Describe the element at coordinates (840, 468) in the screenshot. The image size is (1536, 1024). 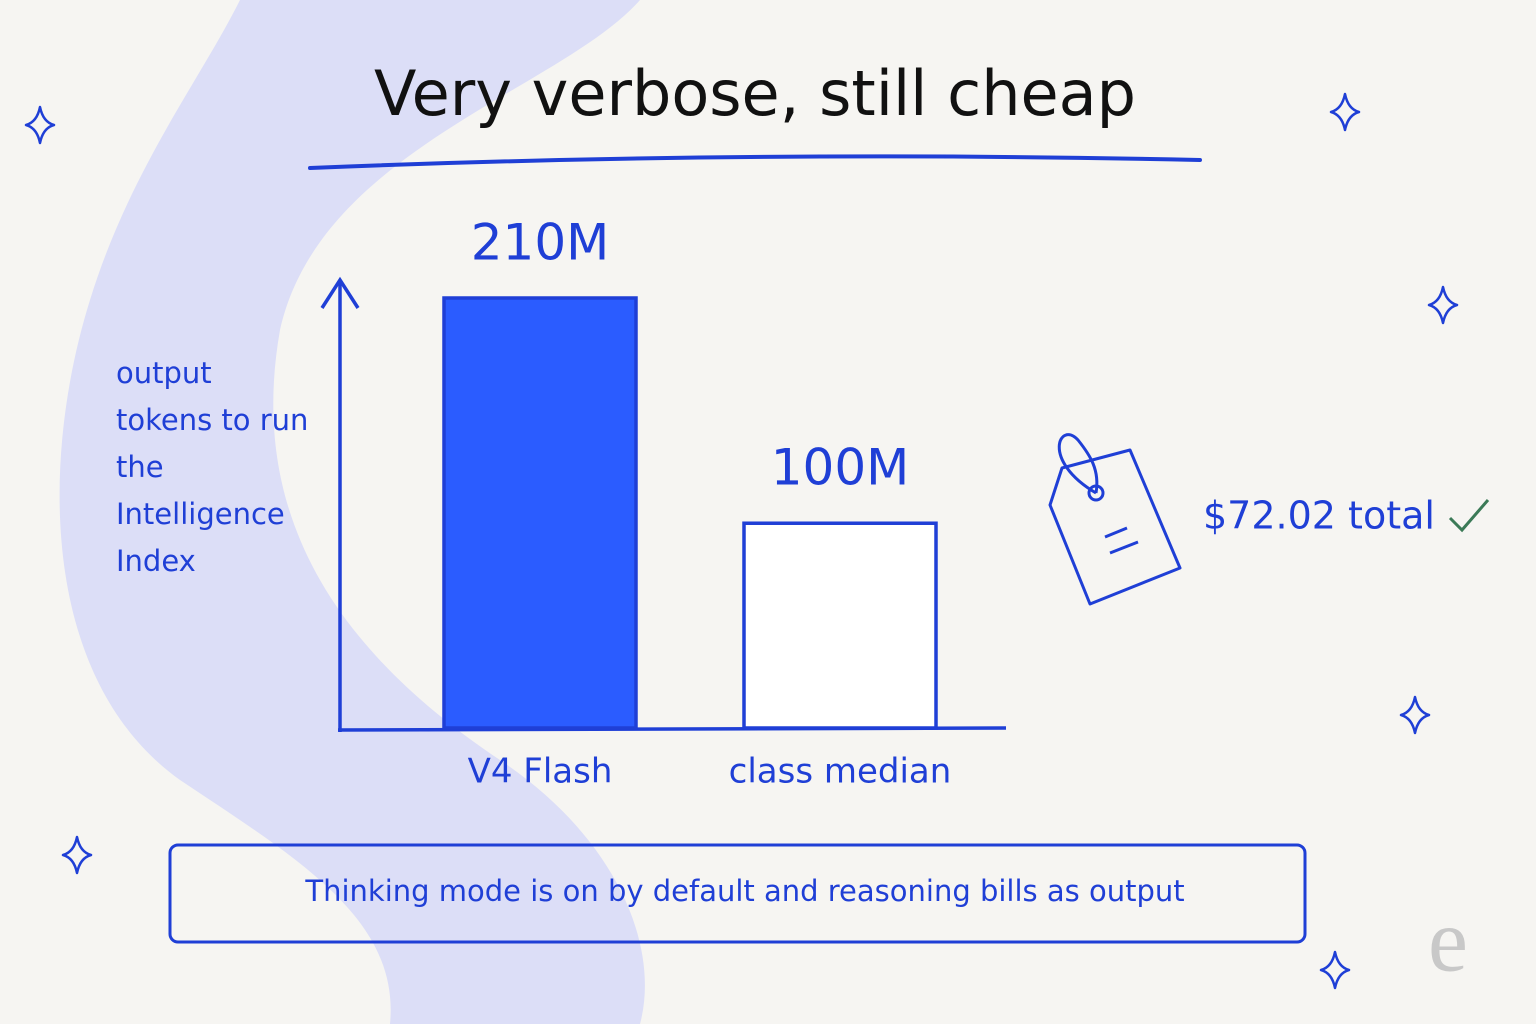
I see `value-label: 100M` at that location.